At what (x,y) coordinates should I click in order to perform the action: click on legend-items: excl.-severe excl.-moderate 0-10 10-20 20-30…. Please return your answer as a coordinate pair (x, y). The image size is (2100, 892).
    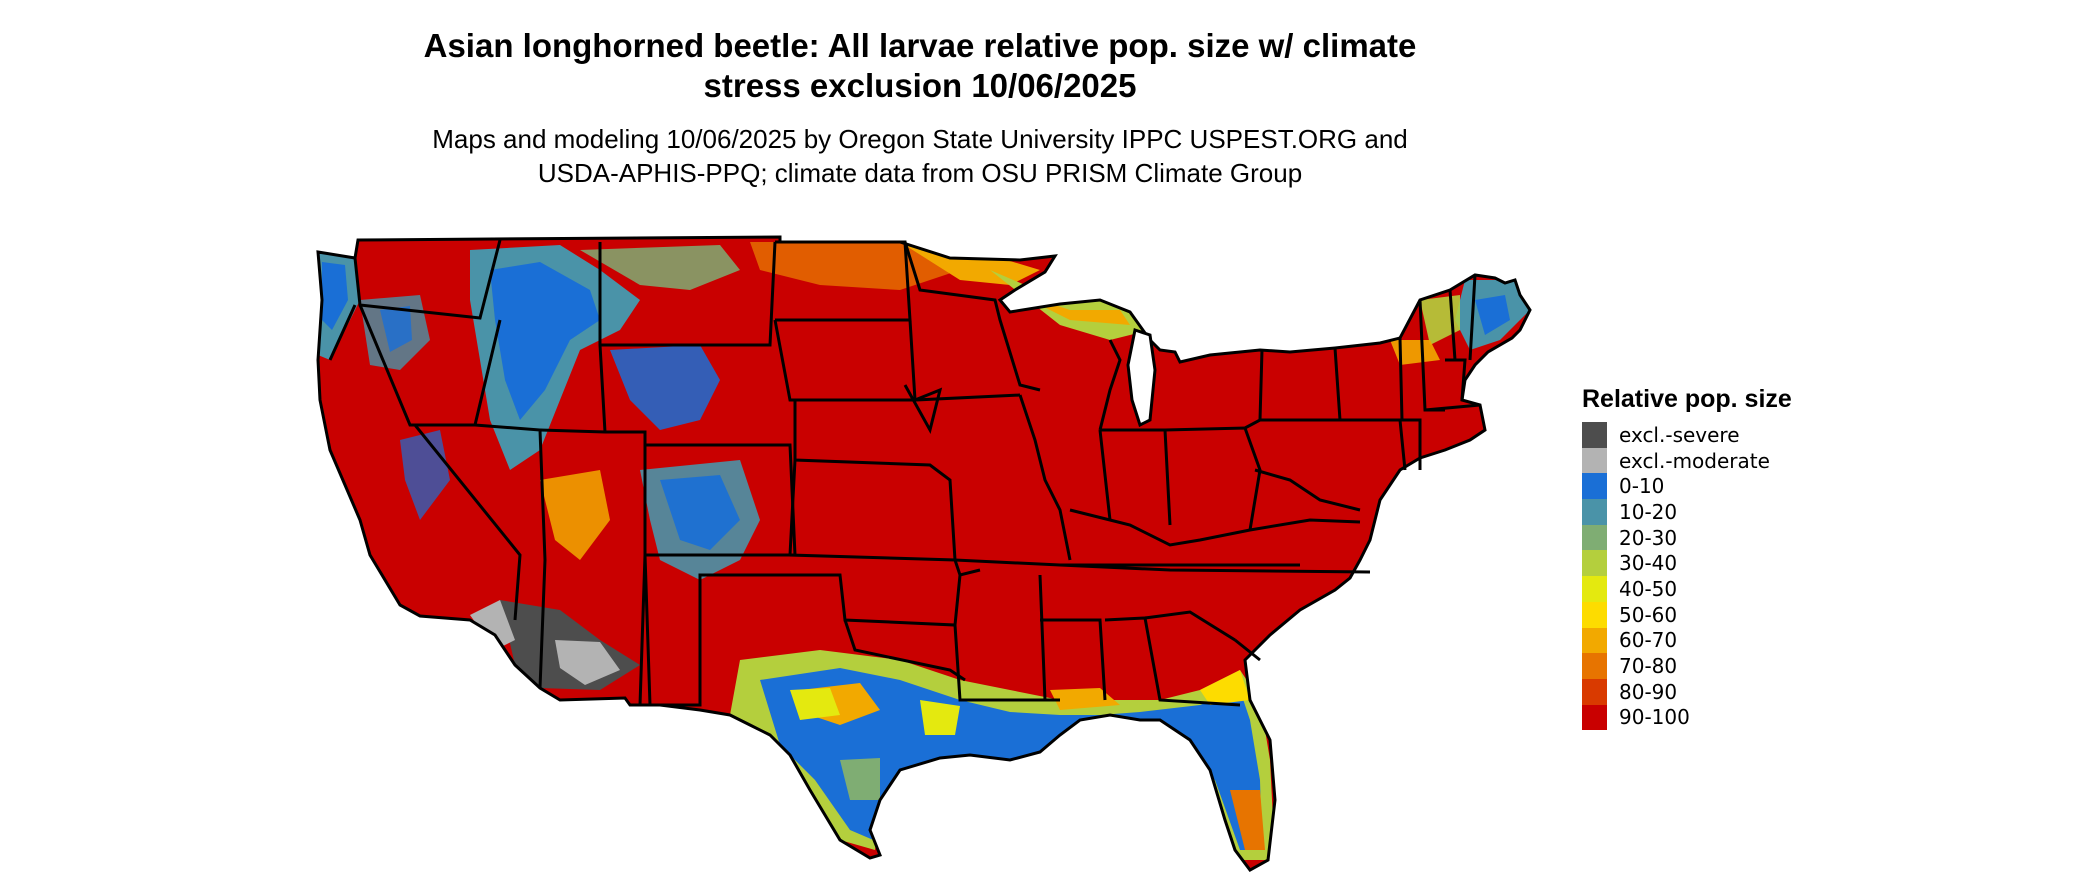
    Looking at the image, I should click on (1732, 576).